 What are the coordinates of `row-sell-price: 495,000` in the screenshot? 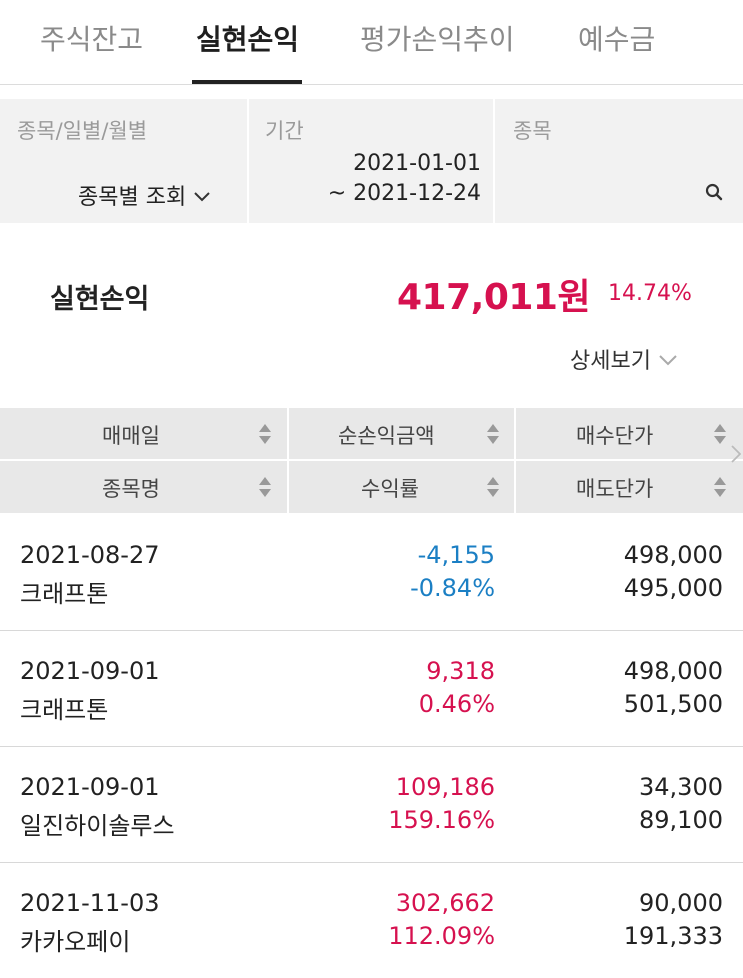 It's located at (673, 588).